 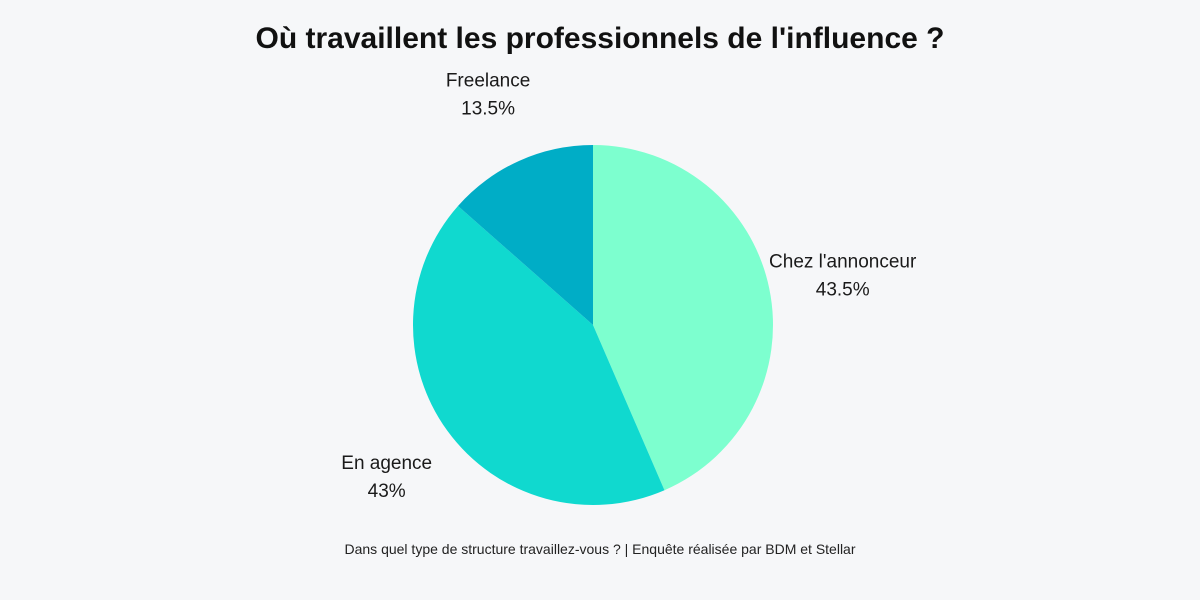 I want to click on slice-label-chez-l-annonceur: Chez l'annonceur, so click(x=843, y=261).